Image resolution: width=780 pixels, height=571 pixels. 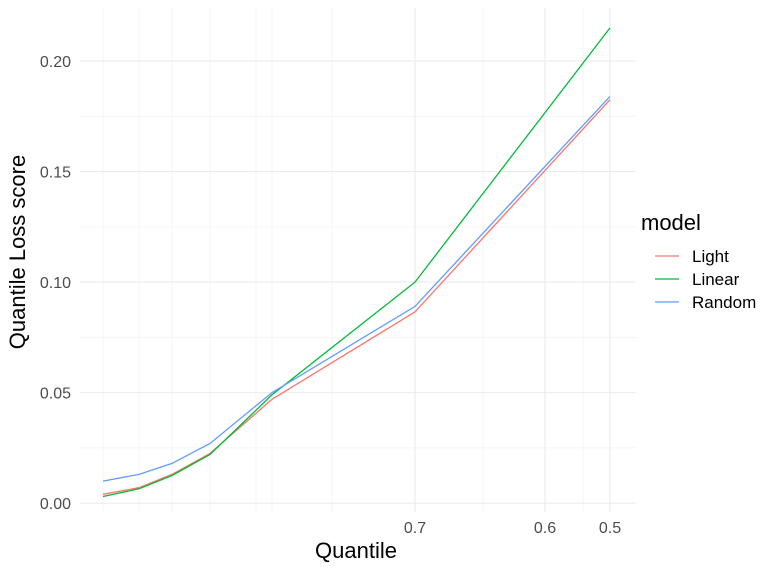 I want to click on y-axis-title: Quantile Loss score, so click(x=17, y=252).